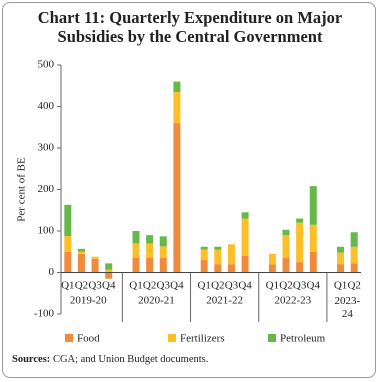 The image size is (380, 382). What do you see at coordinates (292, 301) in the screenshot?
I see `group-label: 2022-23` at bounding box center [292, 301].